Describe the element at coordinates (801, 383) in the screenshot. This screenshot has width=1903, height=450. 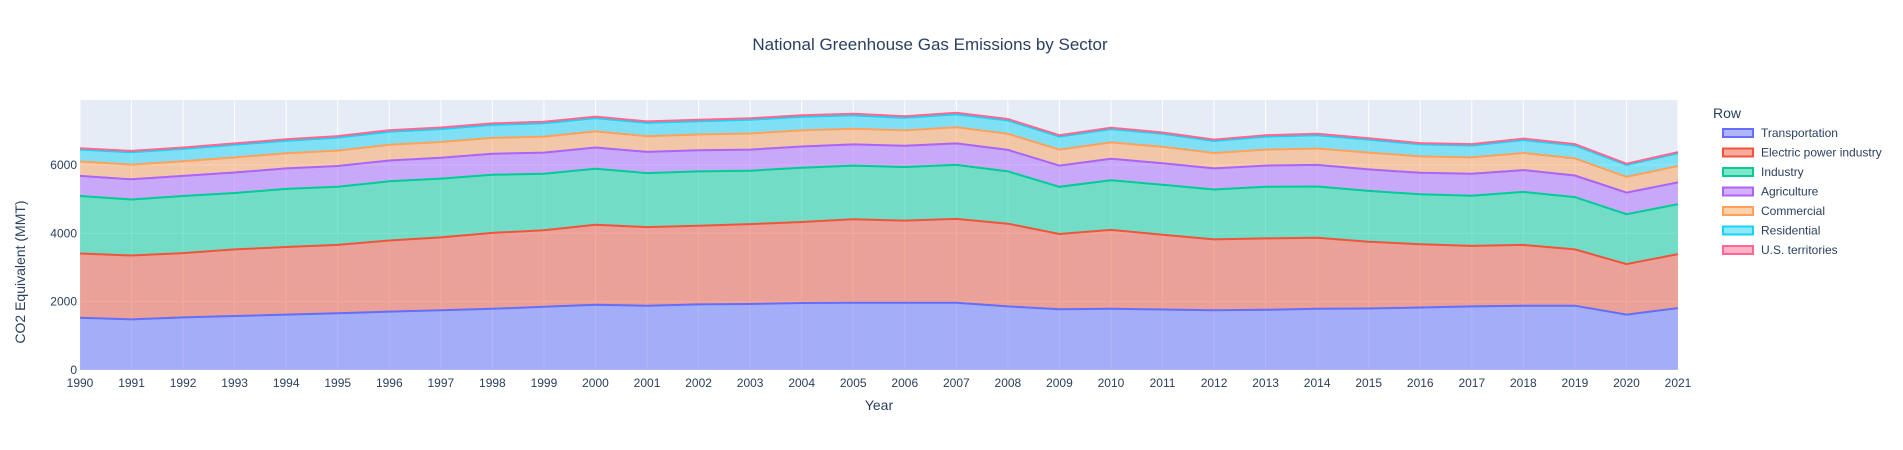
I see `x-tick-label: 2004` at that location.